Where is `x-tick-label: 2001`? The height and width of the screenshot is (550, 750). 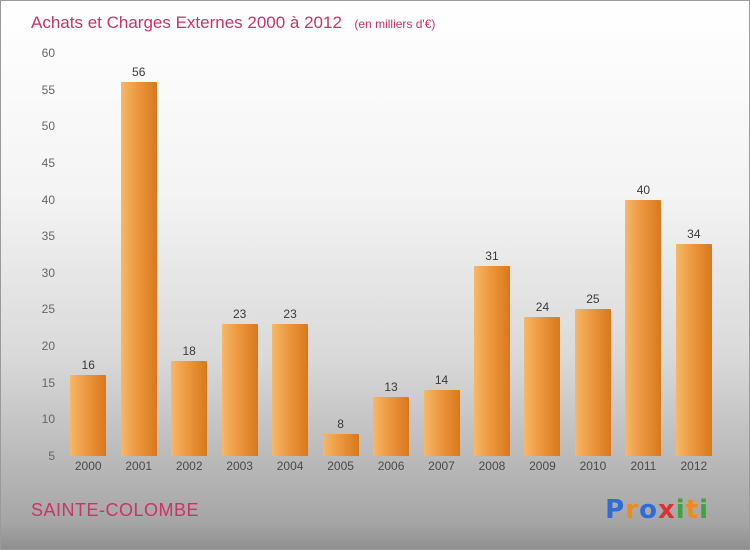 x-tick-label: 2001 is located at coordinates (139, 466).